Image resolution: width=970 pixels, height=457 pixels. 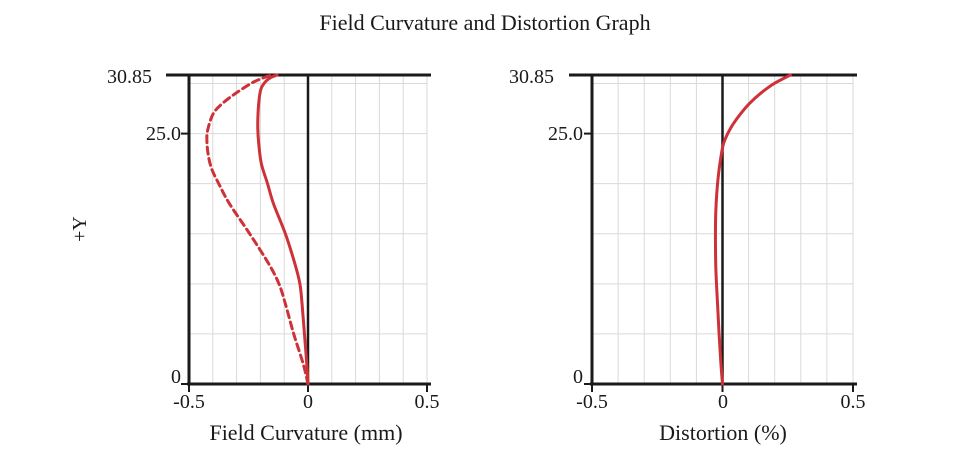 What do you see at coordinates (592, 402) in the screenshot?
I see `right-xtick-neg: -0.5` at bounding box center [592, 402].